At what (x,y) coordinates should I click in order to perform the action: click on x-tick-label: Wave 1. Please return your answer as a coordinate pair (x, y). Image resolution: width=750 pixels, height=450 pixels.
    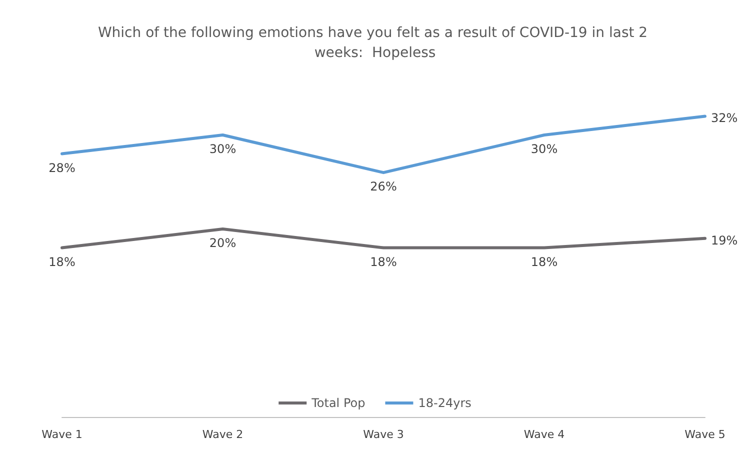
    Looking at the image, I should click on (62, 434).